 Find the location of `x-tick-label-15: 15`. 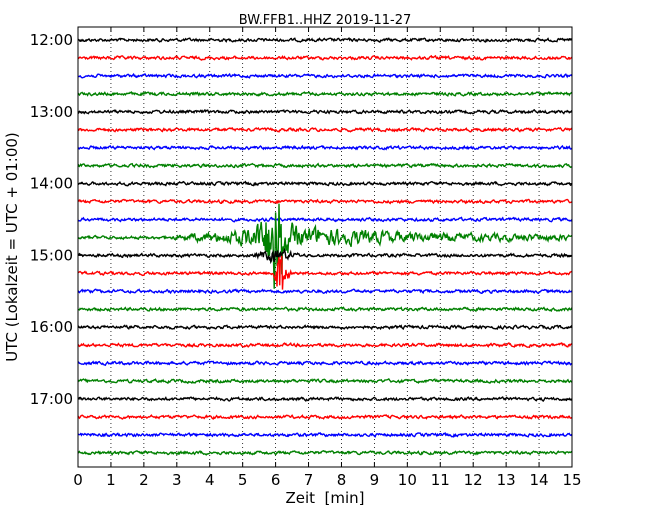

x-tick-label-15: 15 is located at coordinates (571, 480).